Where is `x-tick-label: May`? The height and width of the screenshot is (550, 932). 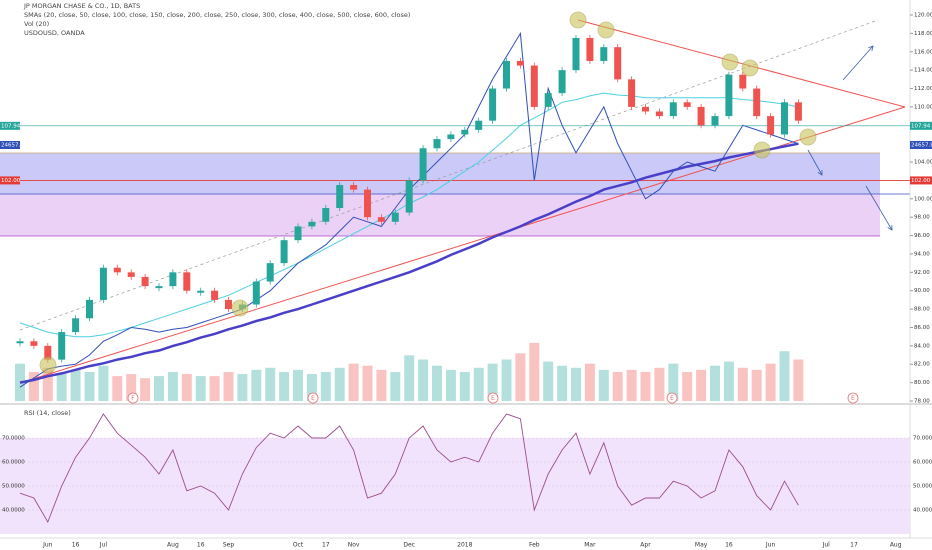 x-tick-label: May is located at coordinates (701, 545).